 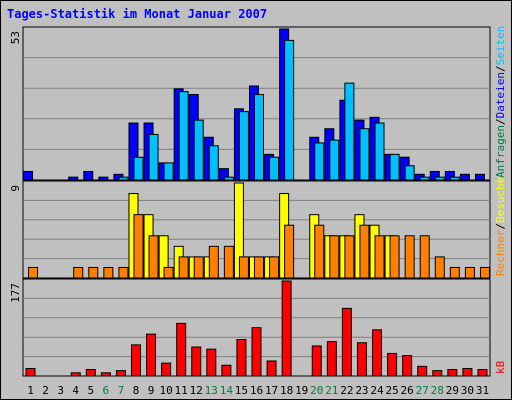 I want to click on chart-title: Tages-Statistik im Monat Januar 2007, so click(x=137, y=14).